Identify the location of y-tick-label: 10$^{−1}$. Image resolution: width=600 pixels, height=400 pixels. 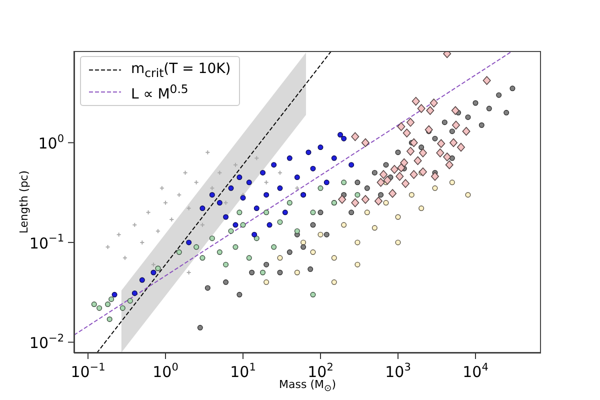
(46, 242).